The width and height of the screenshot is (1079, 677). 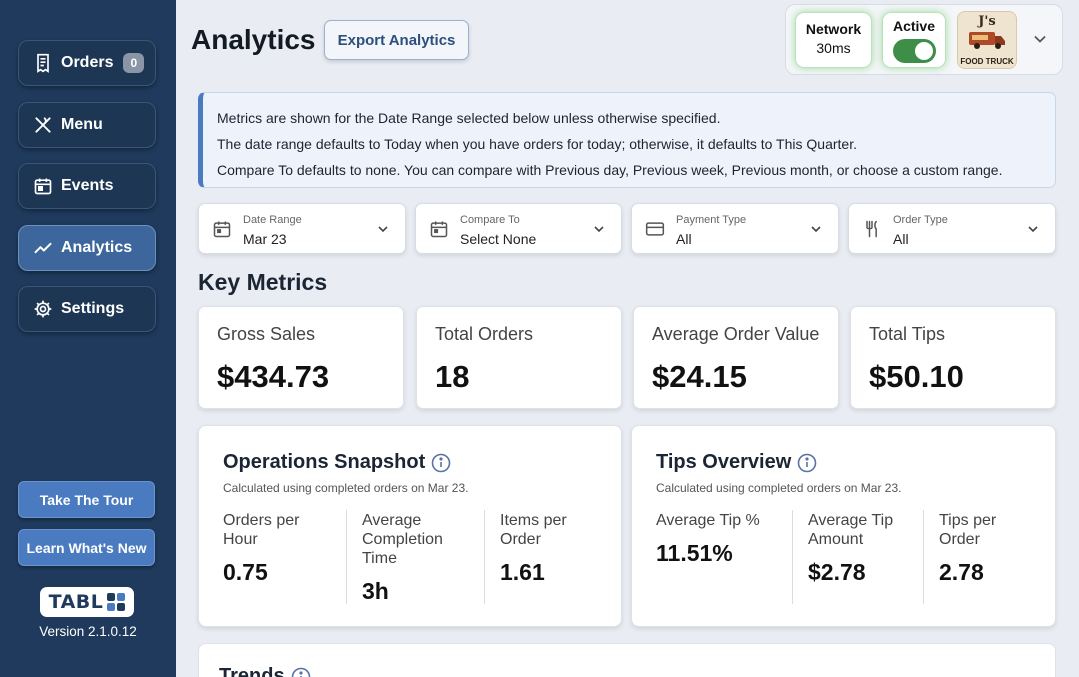 I want to click on orders-count-badge: 0, so click(x=134, y=63).